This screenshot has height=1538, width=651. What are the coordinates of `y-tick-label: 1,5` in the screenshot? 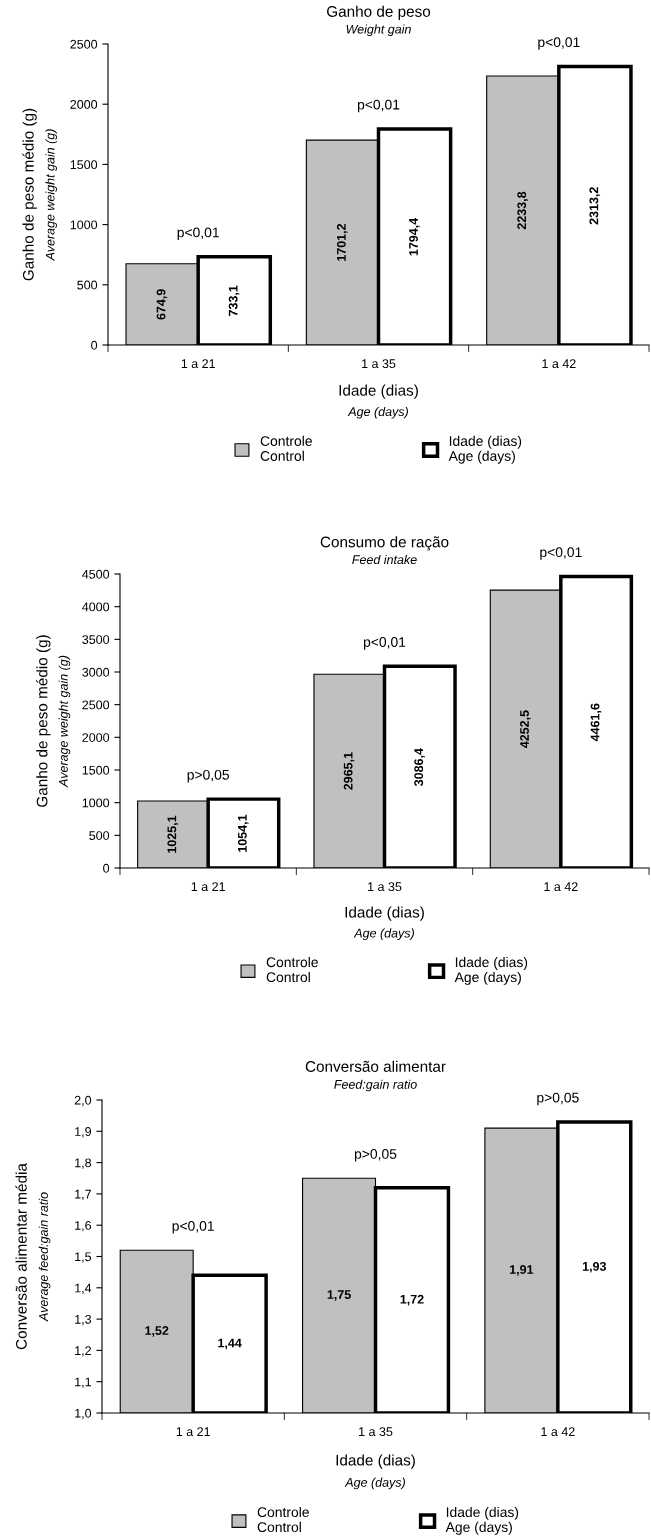 It's located at (83, 1257).